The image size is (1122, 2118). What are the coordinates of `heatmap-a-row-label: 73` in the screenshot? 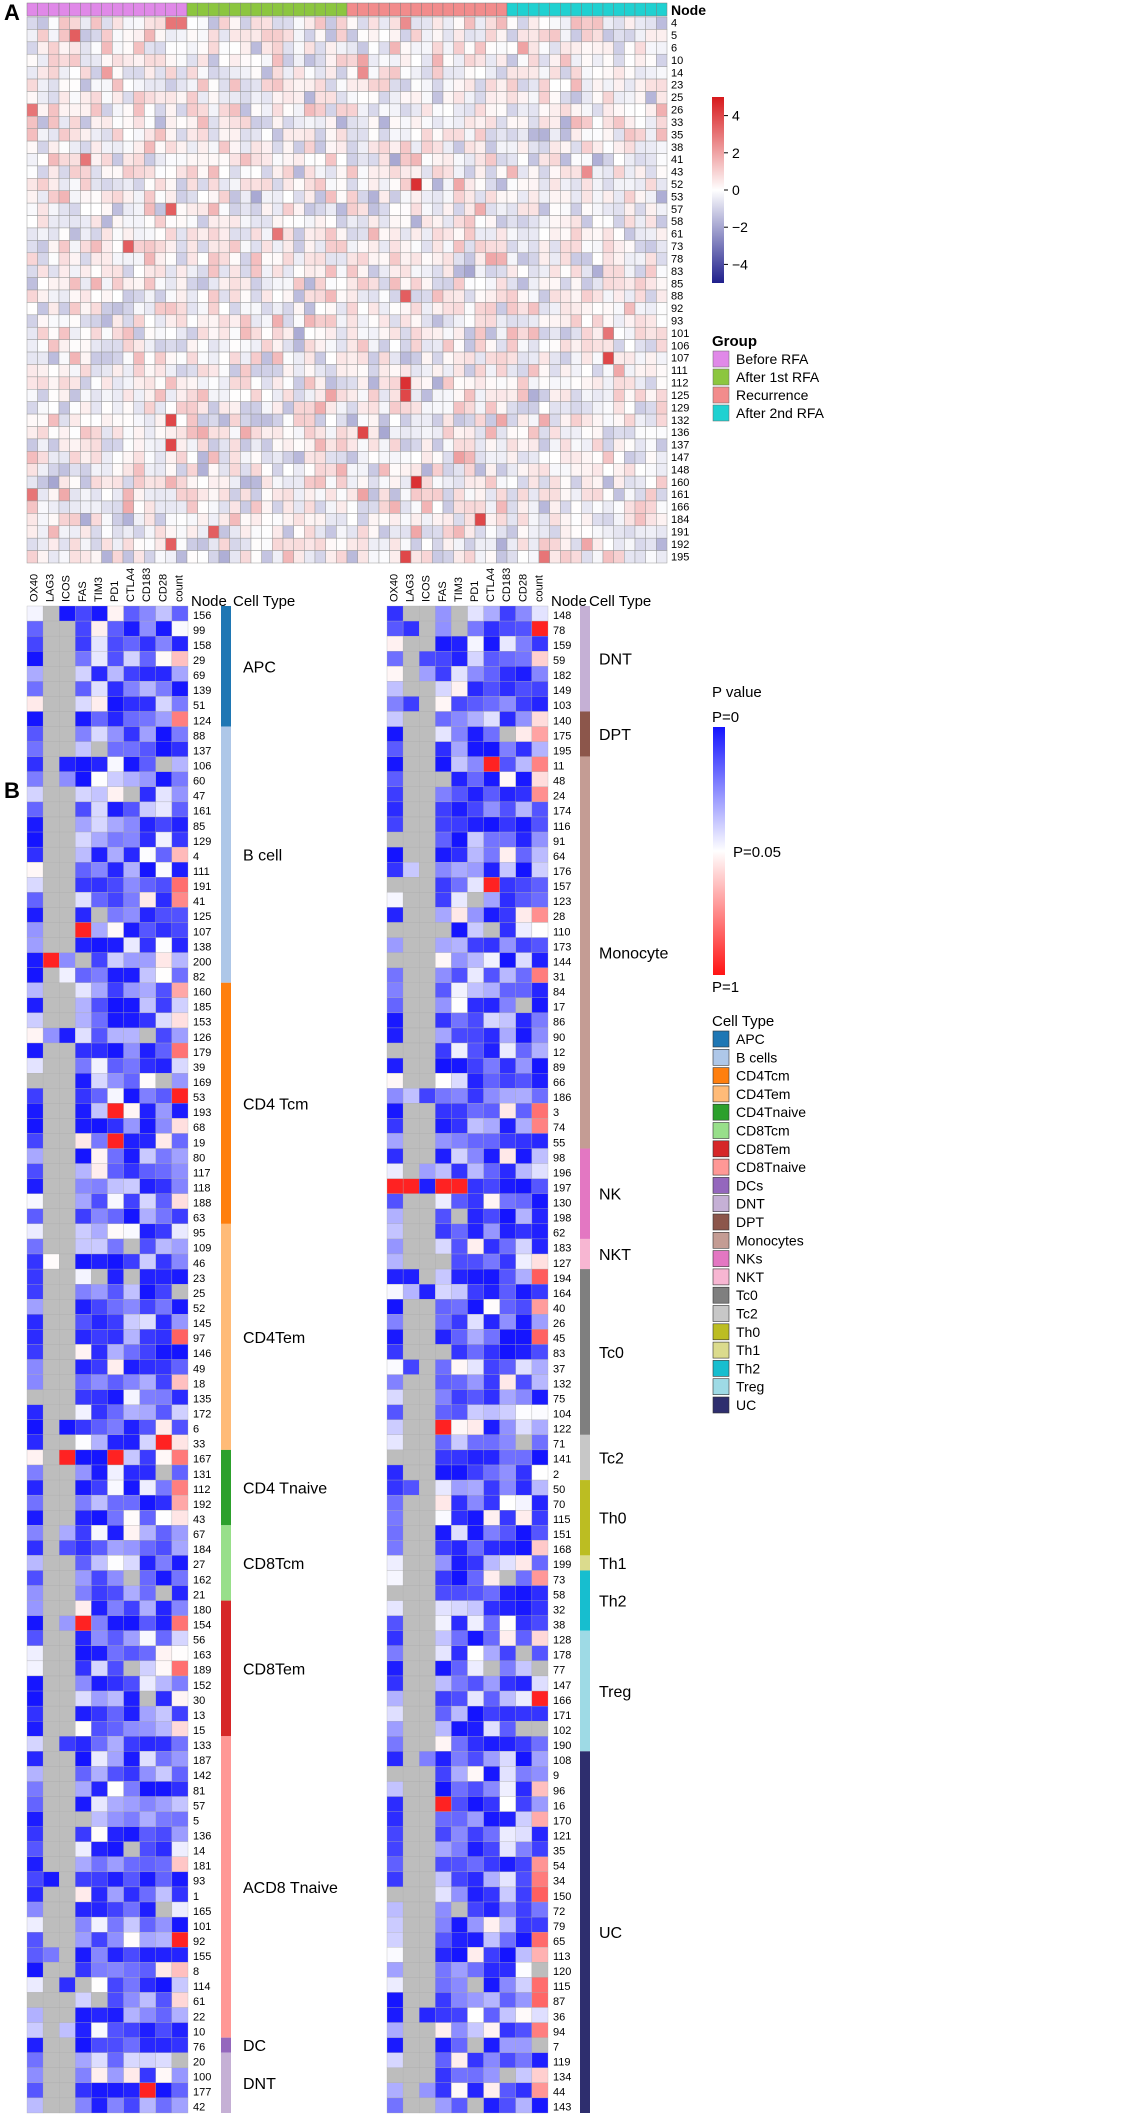 It's located at (677, 247).